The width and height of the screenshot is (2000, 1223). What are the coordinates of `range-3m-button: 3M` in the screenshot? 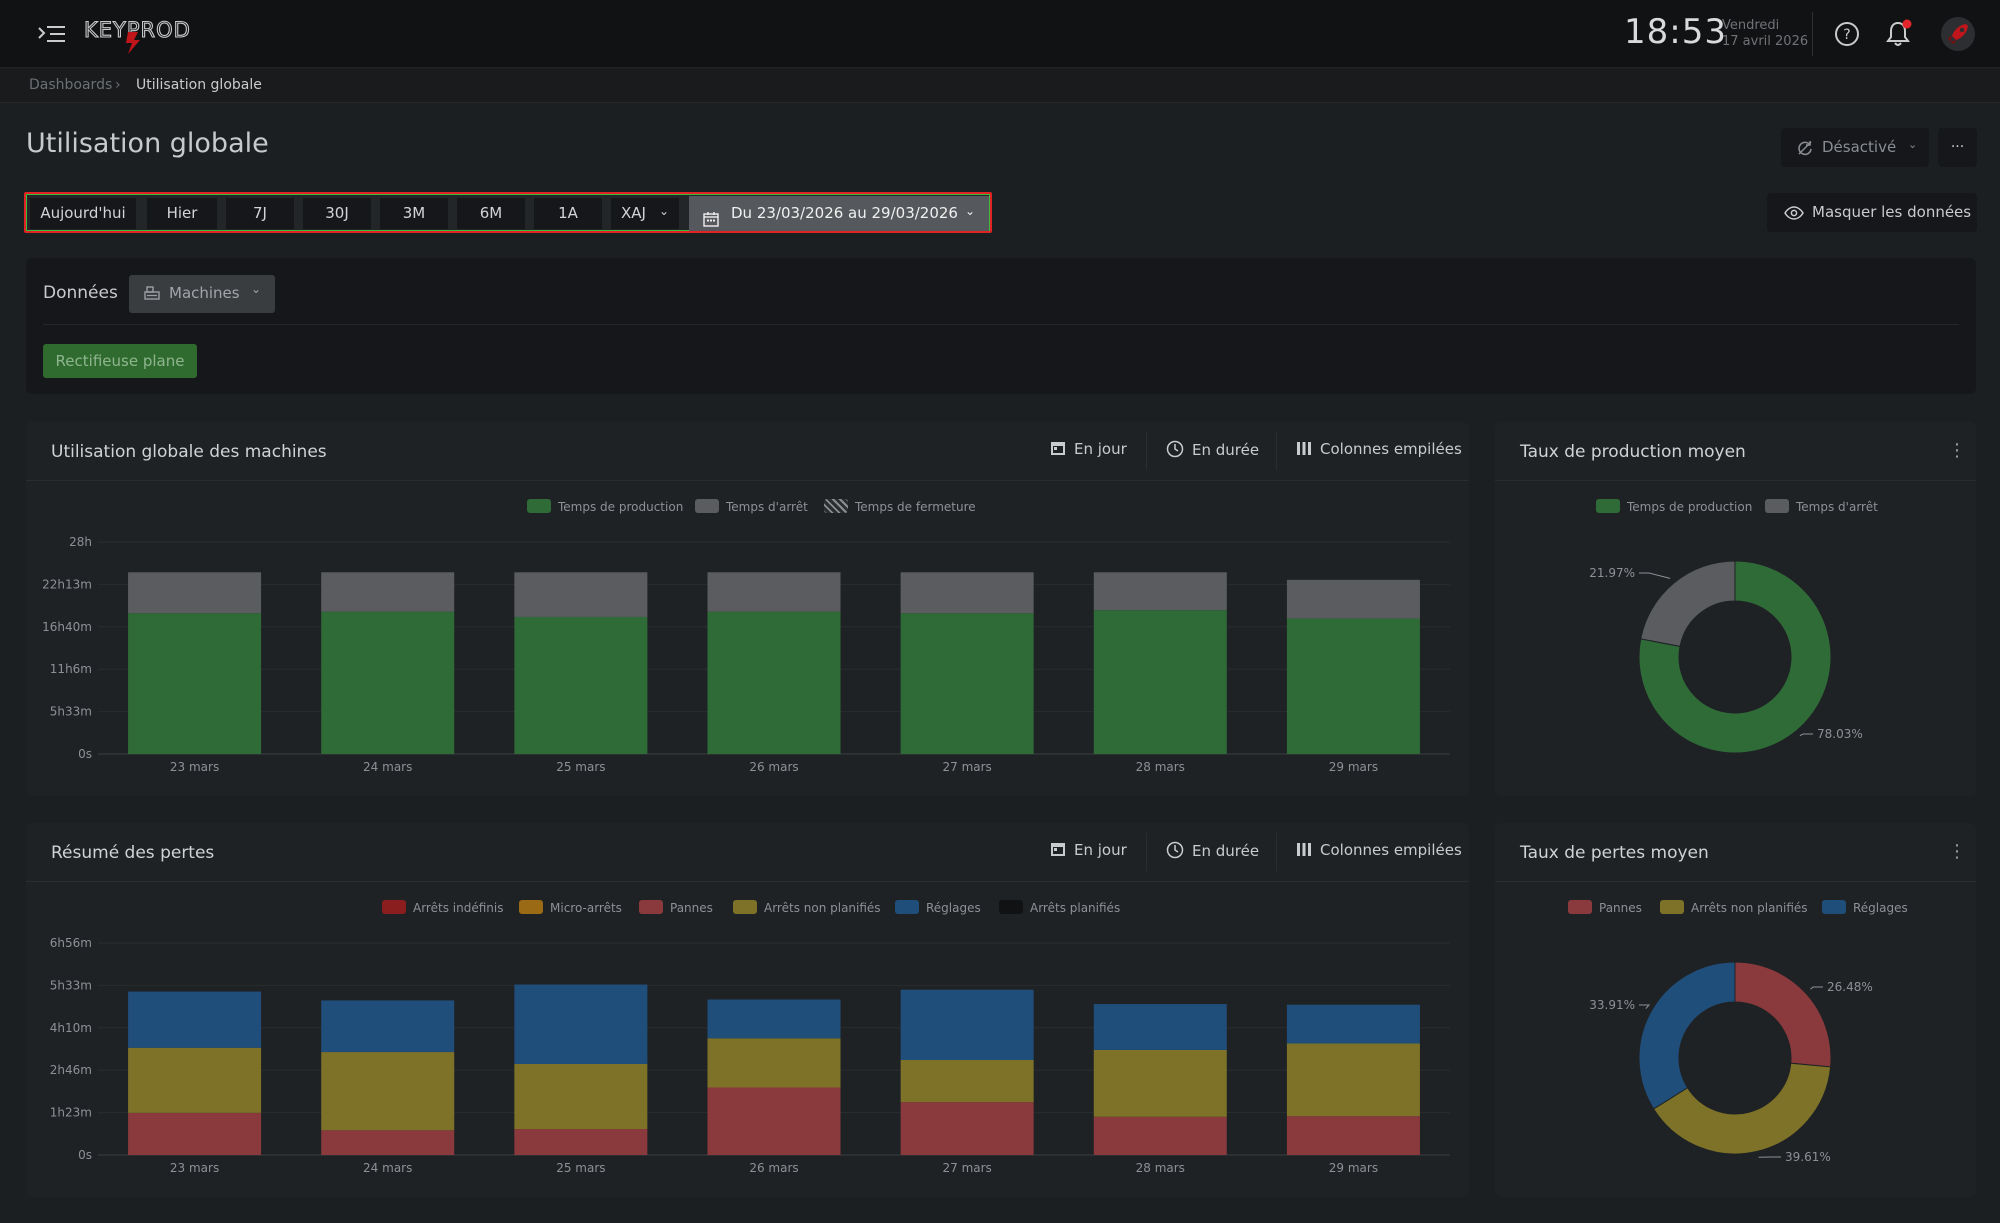 It's located at (414, 213).